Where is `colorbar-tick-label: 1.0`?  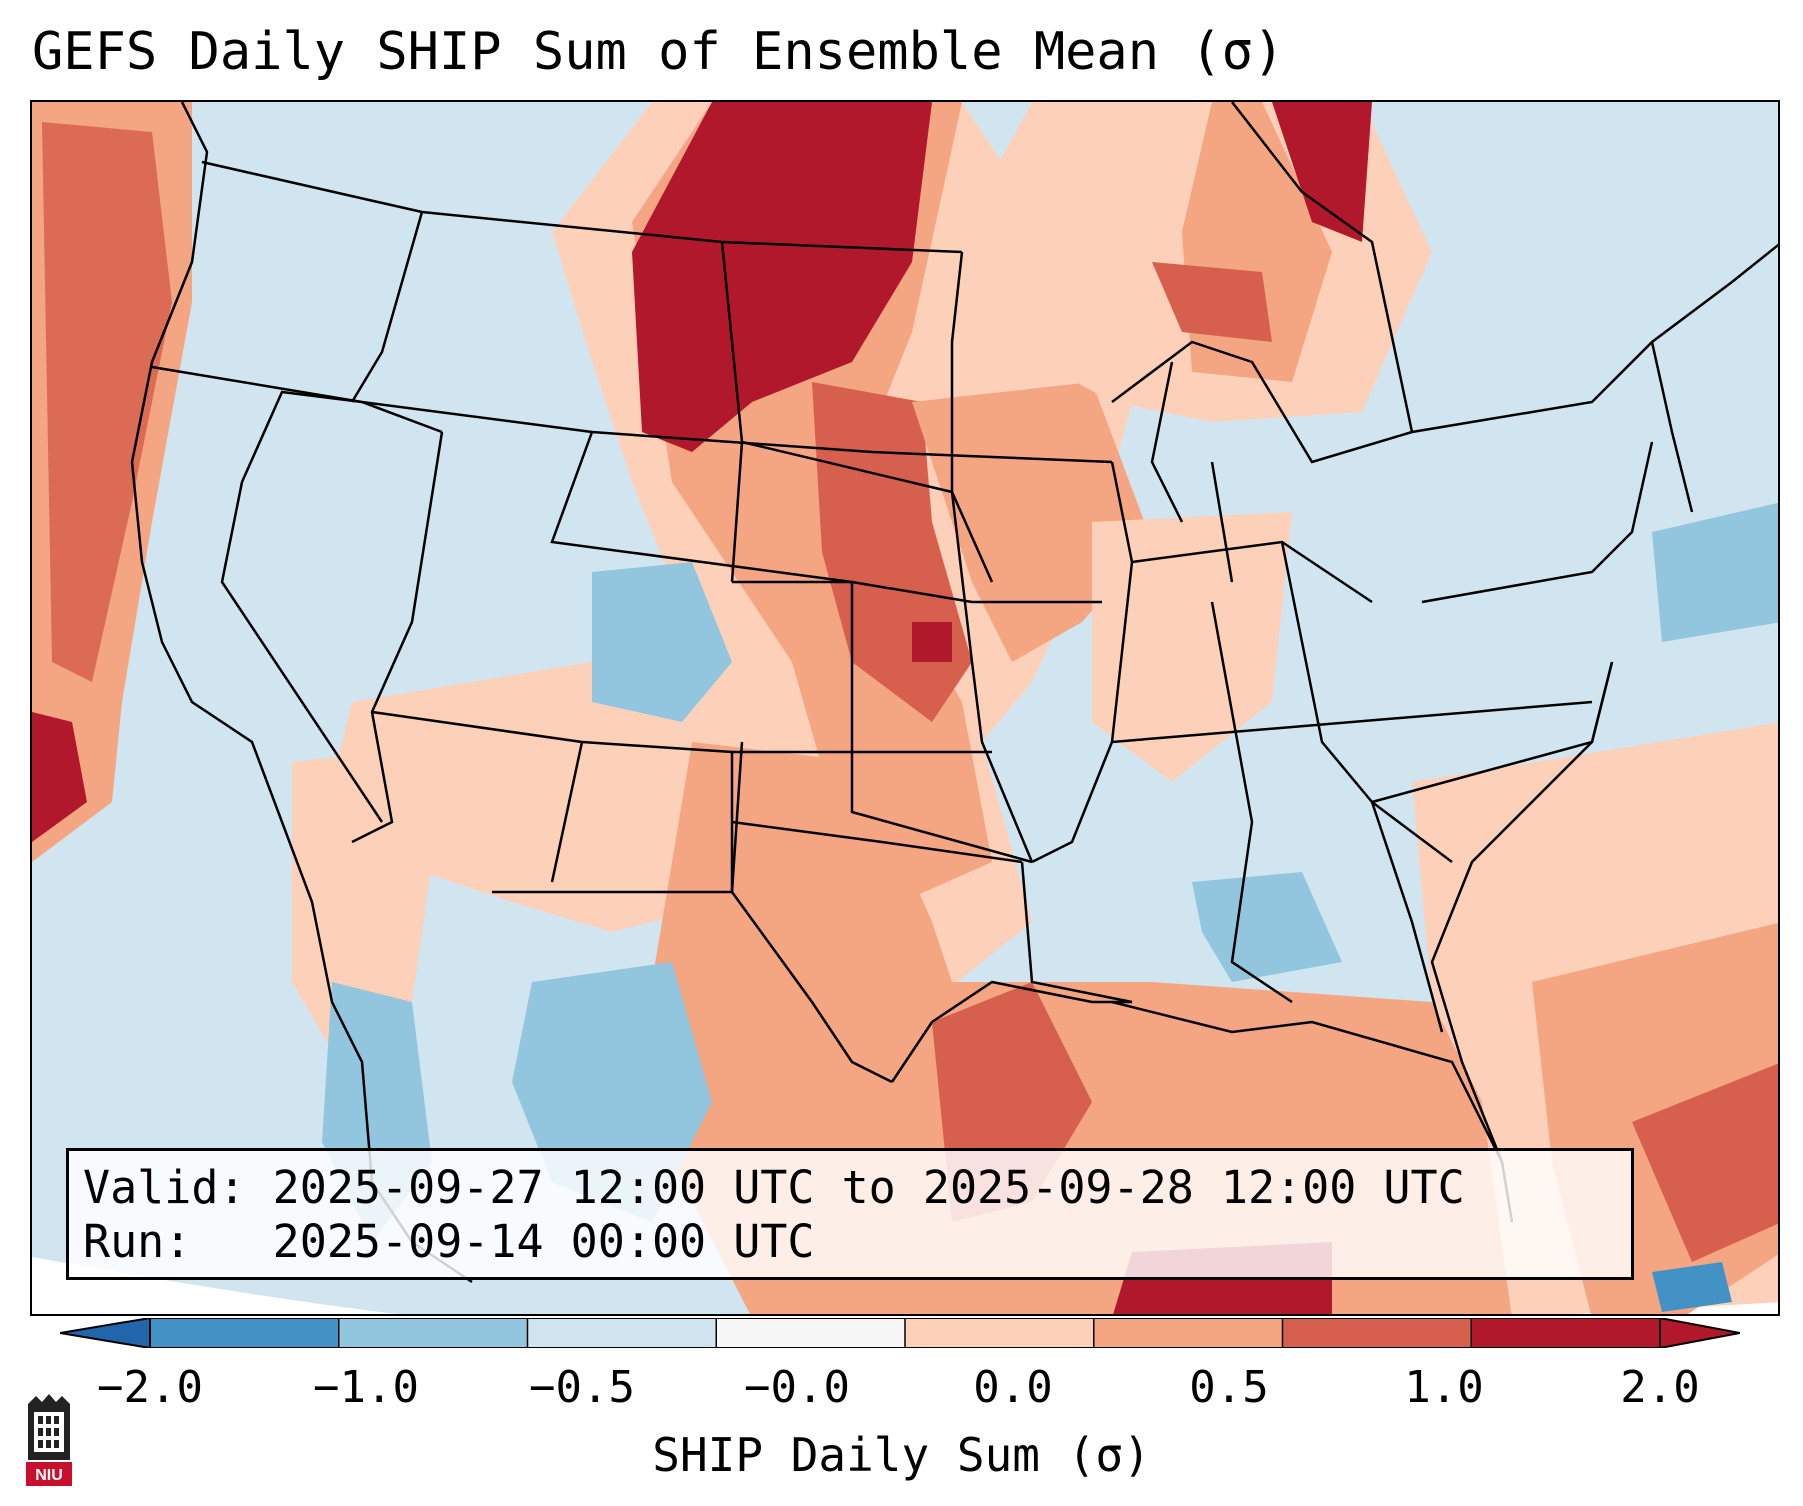 colorbar-tick-label: 1.0 is located at coordinates (1444, 1387).